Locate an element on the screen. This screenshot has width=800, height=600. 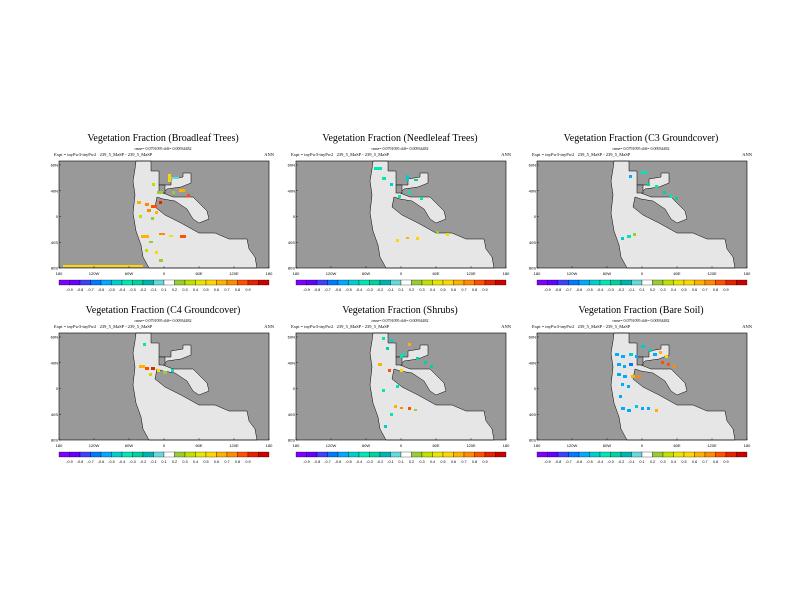
lon-label: 60E is located at coordinates (435, 445).